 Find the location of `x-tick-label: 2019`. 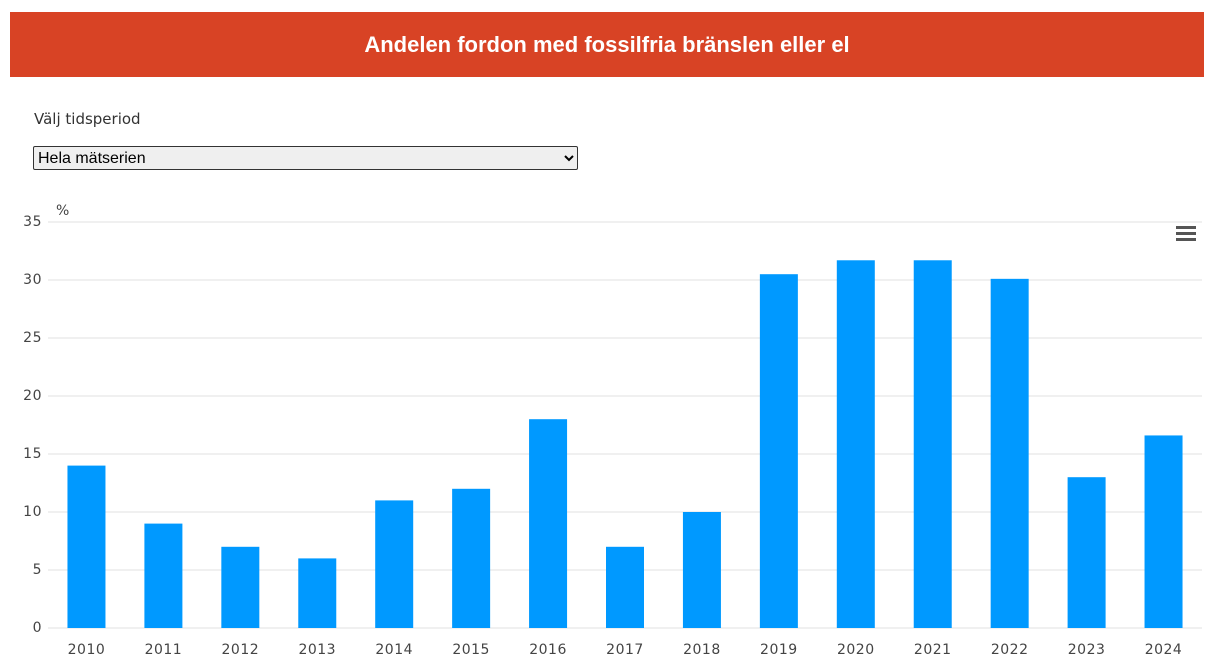

x-tick-label: 2019 is located at coordinates (779, 650).